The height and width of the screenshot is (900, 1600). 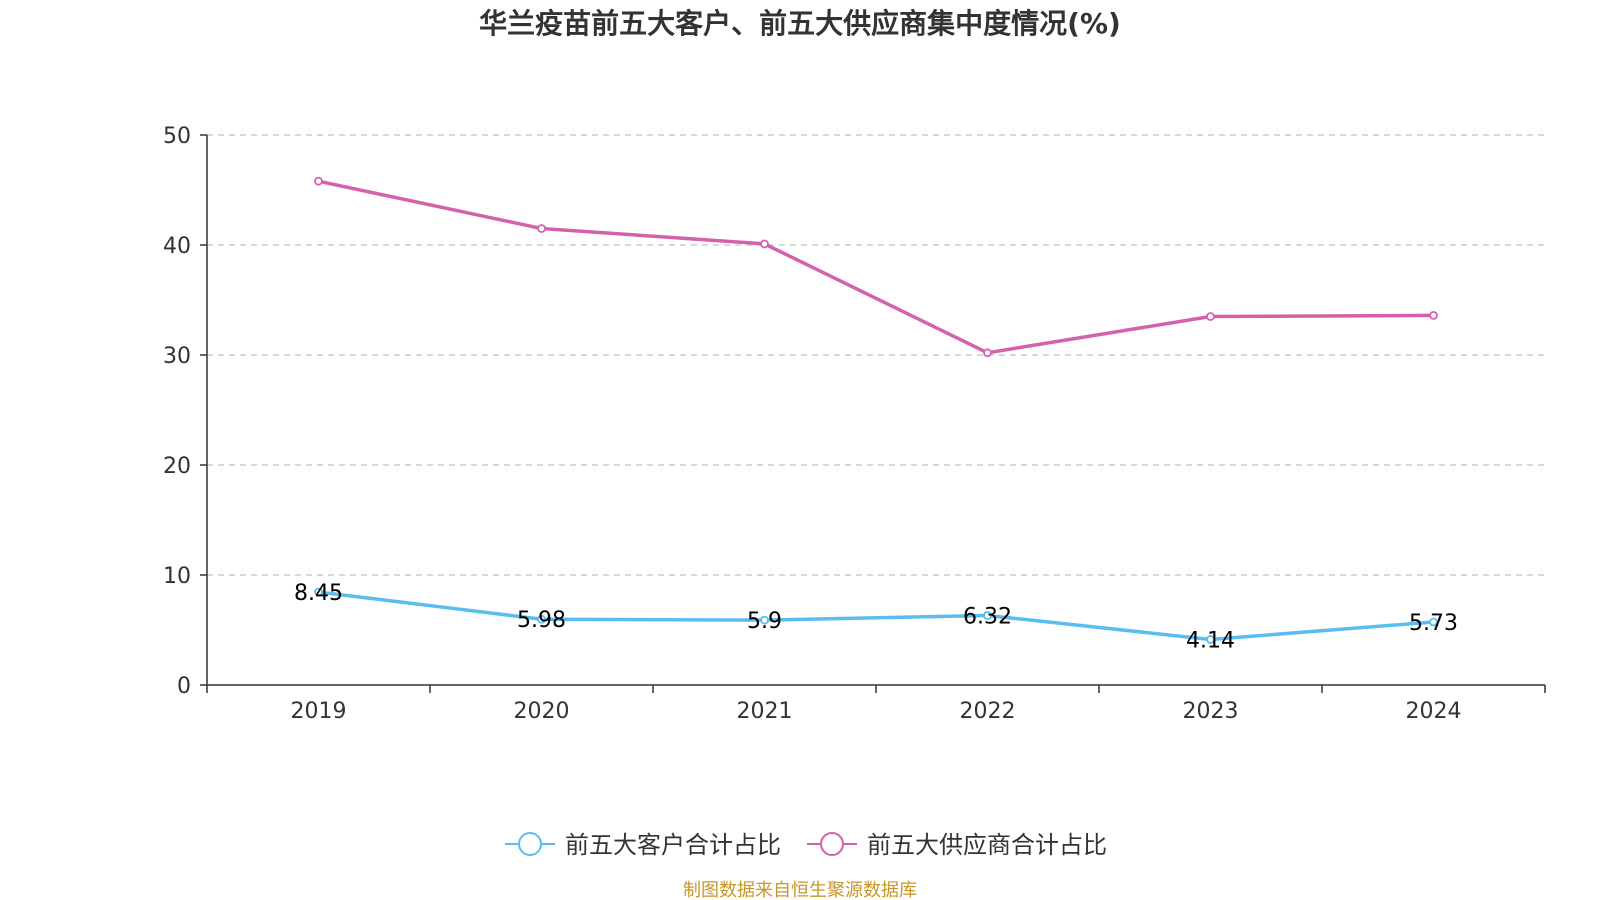 I want to click on data-label: 6.32, so click(x=987, y=616).